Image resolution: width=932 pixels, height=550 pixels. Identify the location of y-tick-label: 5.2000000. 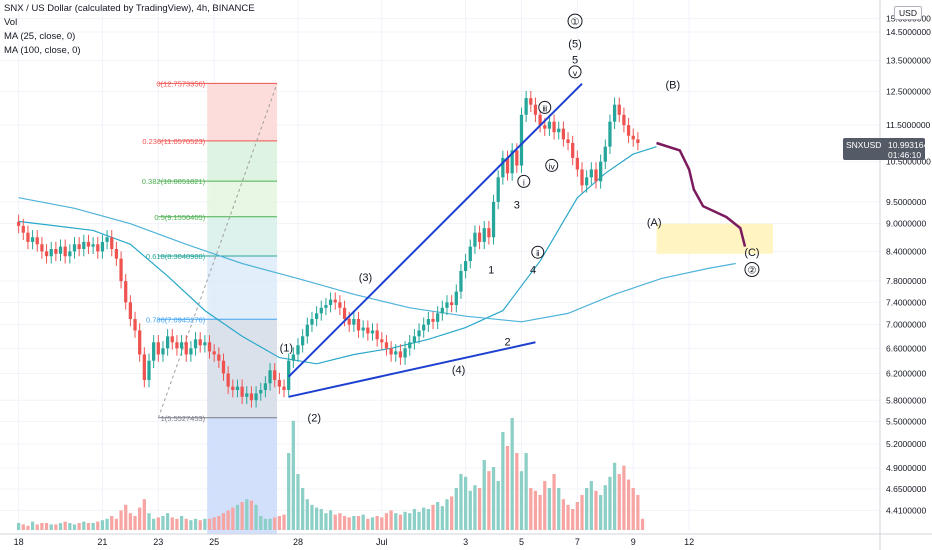
(906, 444).